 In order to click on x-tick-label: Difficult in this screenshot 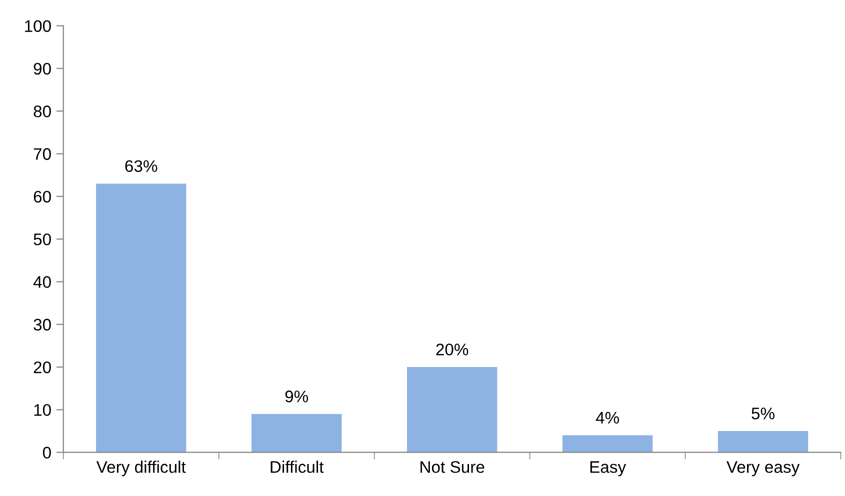, I will do `click(297, 466)`.